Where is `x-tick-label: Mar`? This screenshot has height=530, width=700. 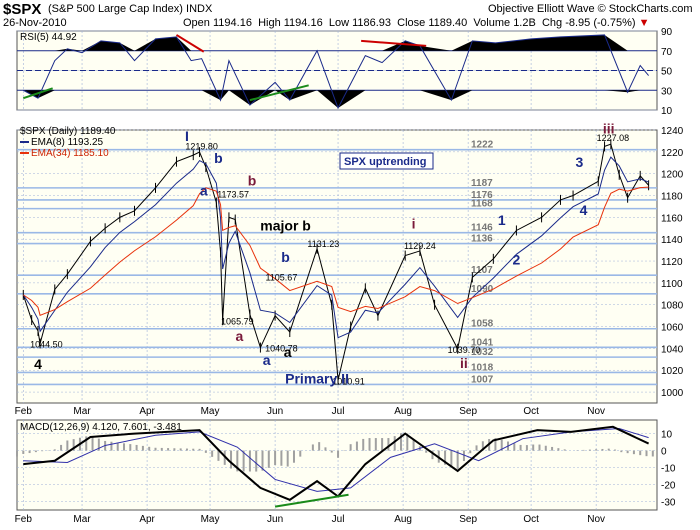 x-tick-label: Mar is located at coordinates (82, 411).